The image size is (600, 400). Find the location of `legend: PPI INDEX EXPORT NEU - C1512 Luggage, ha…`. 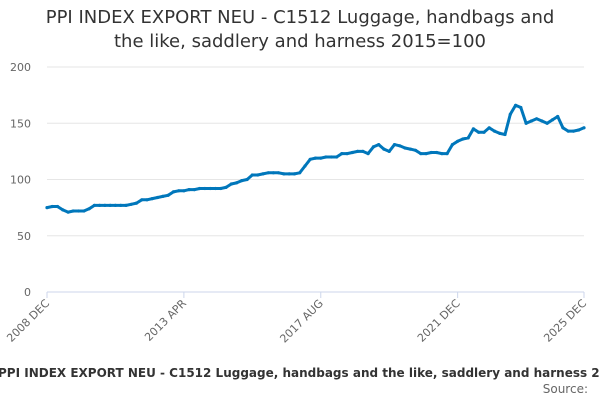

legend: PPI INDEX EXPORT NEU - C1512 Luggage, ha… is located at coordinates (300, 373).